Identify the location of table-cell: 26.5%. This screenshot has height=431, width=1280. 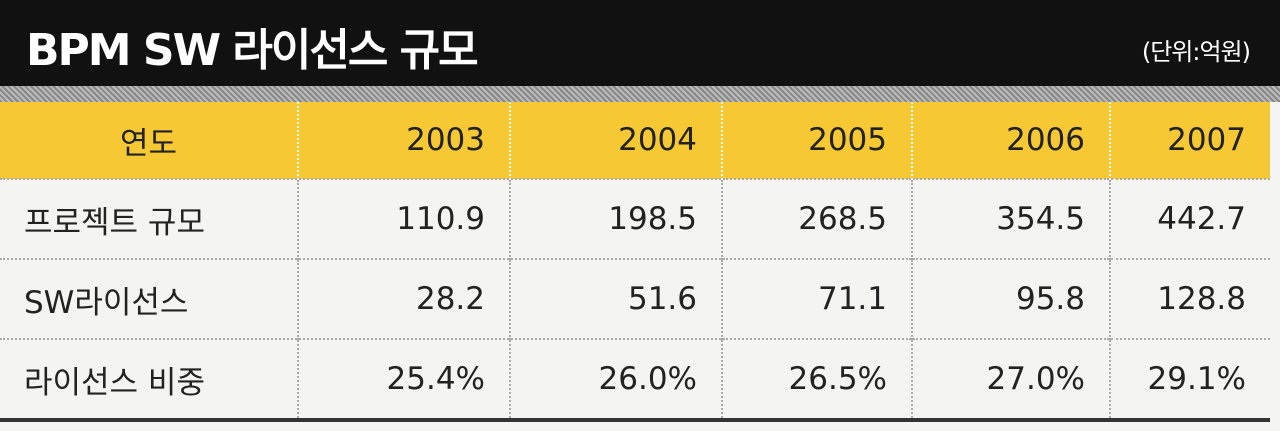
(816, 380).